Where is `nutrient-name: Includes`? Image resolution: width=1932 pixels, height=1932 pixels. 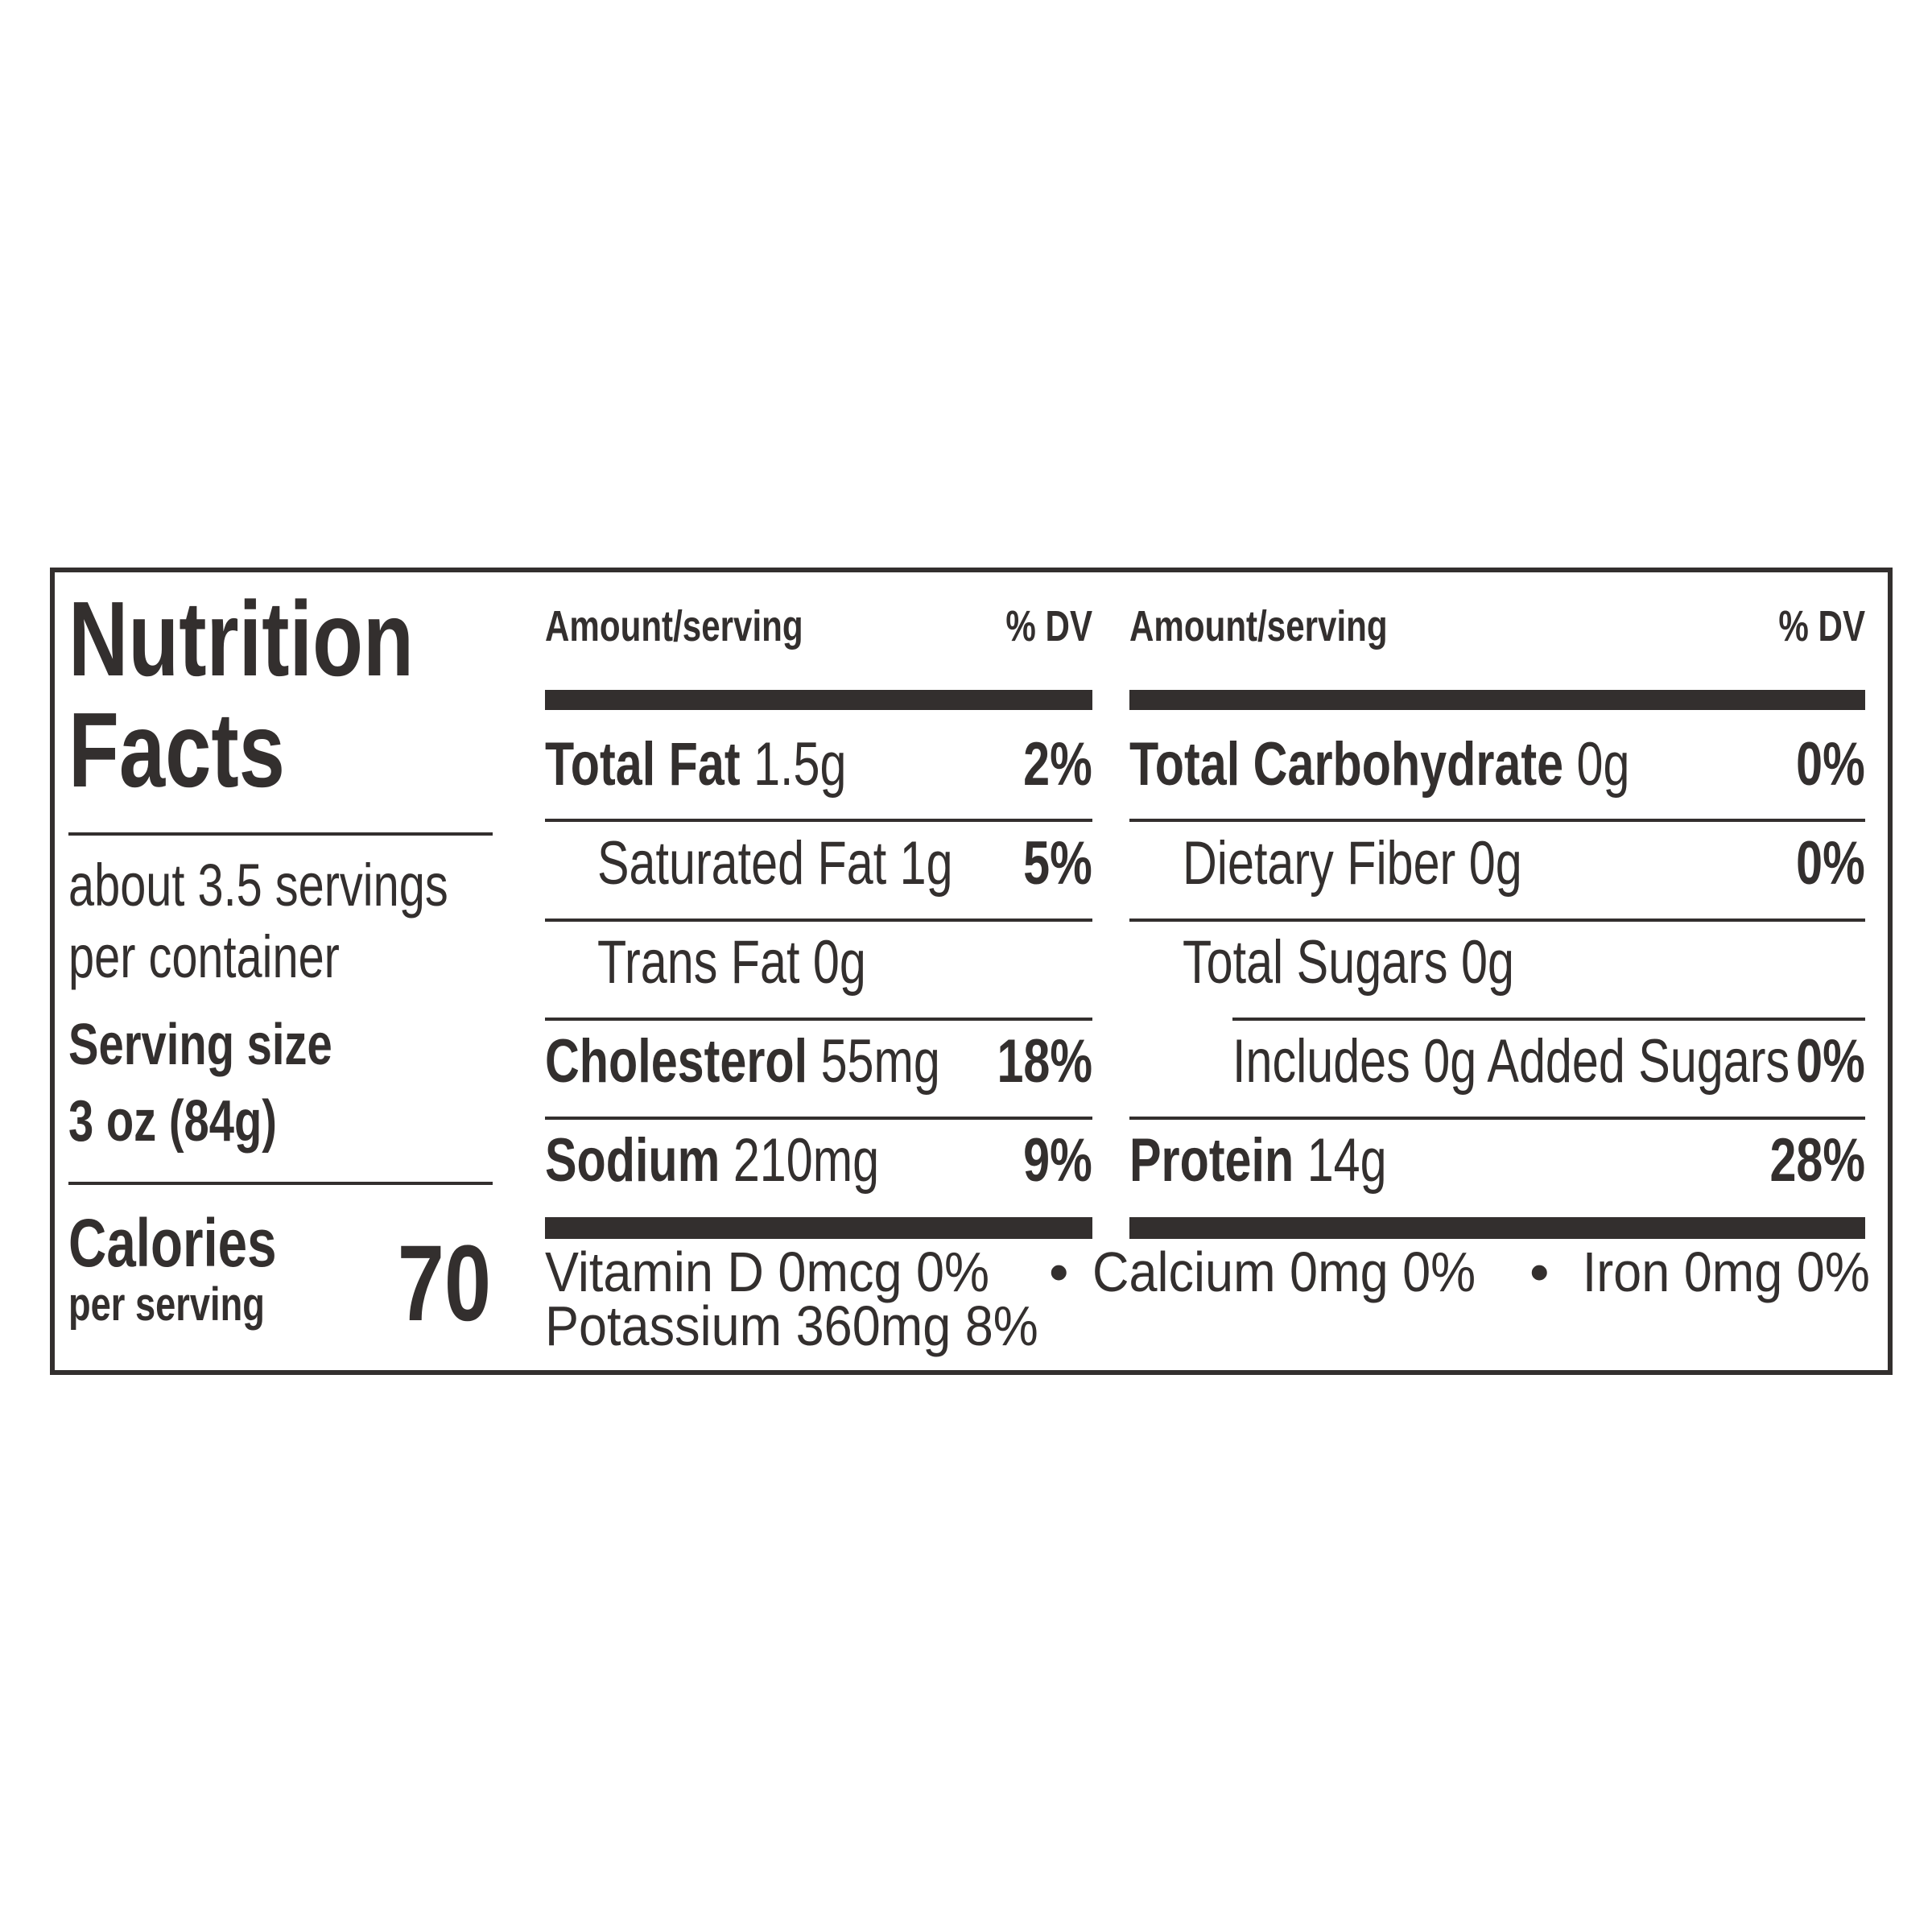
nutrient-name: Includes is located at coordinates (1321, 1061).